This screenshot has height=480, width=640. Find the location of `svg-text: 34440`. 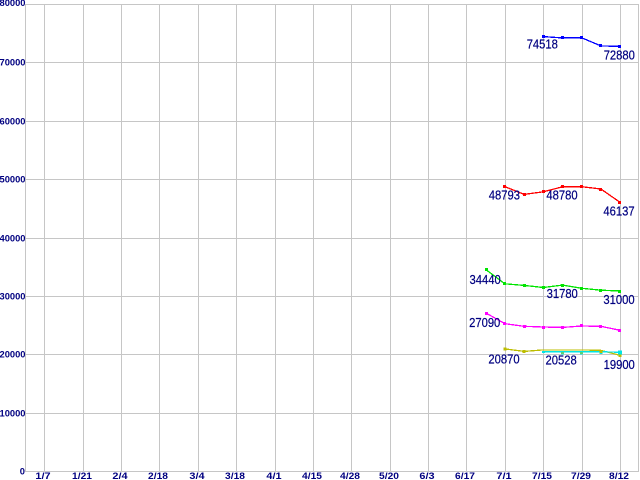

svg-text: 34440 is located at coordinates (485, 279).